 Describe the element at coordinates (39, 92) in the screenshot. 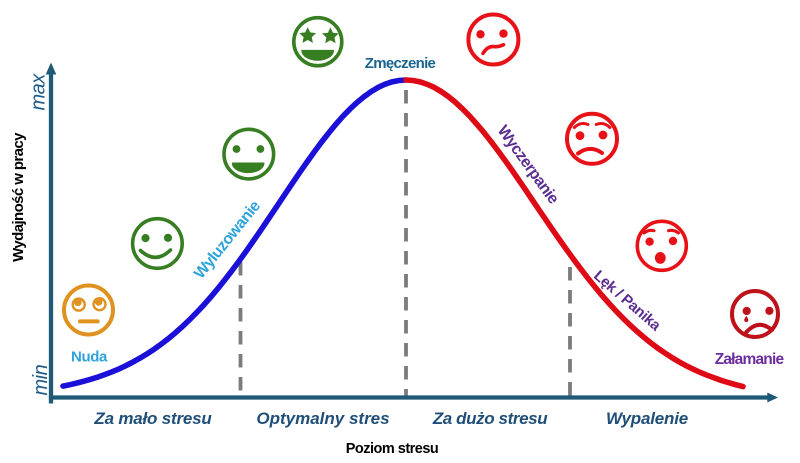

I see `svg-text: max` at that location.